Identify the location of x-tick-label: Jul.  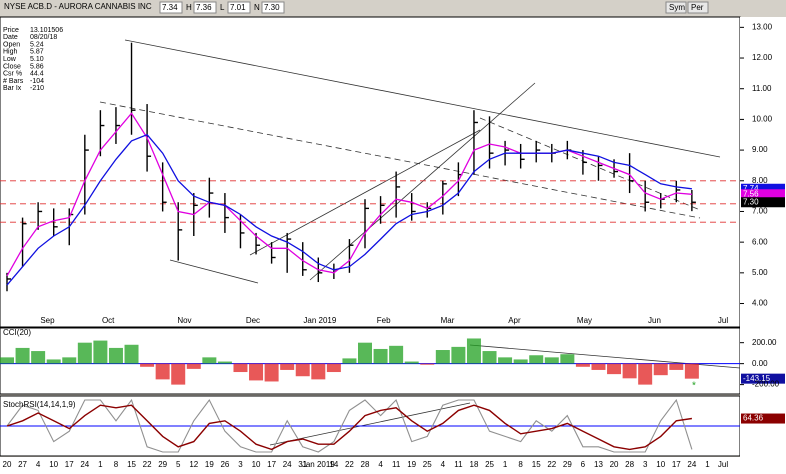
(723, 464).